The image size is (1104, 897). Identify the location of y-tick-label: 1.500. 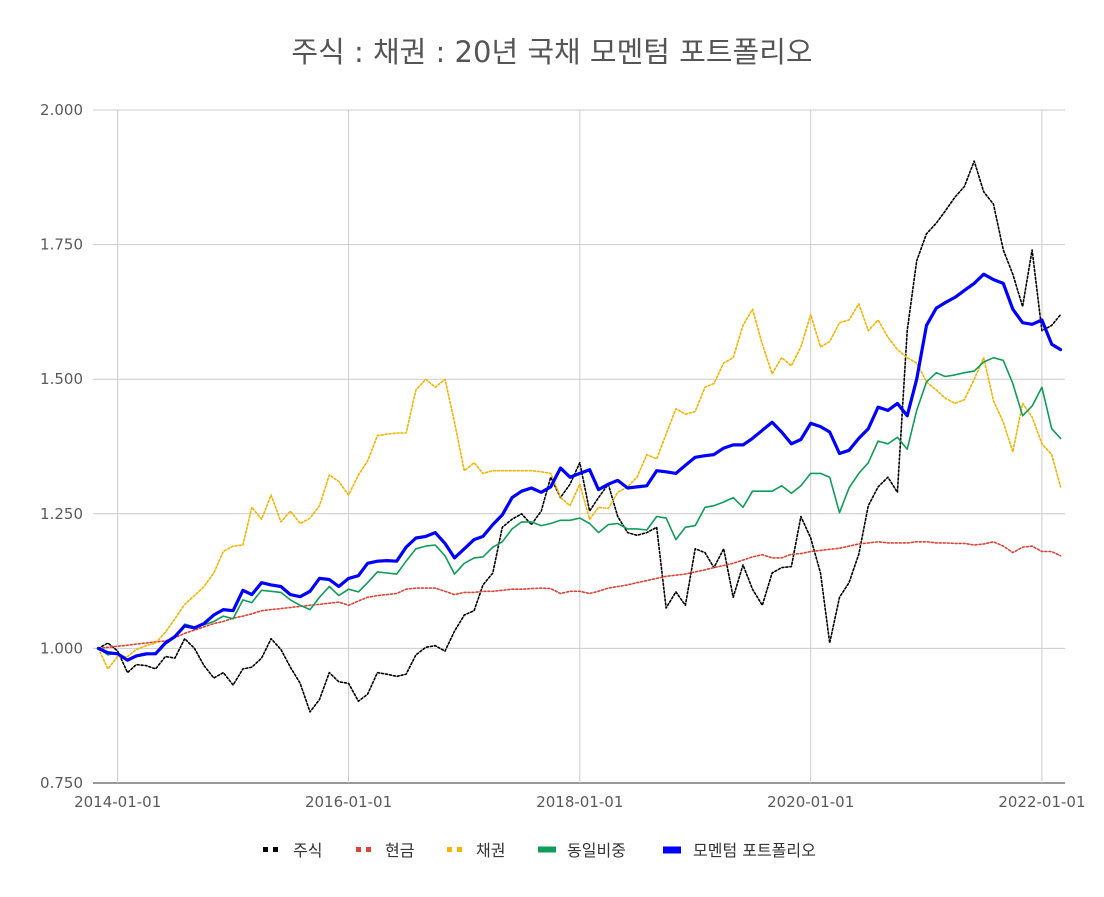
(61, 379).